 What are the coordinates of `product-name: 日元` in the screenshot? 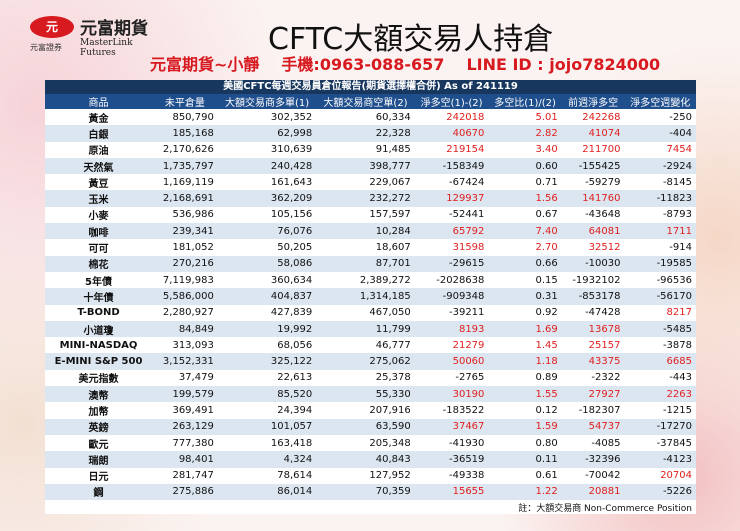 It's located at (98, 478).